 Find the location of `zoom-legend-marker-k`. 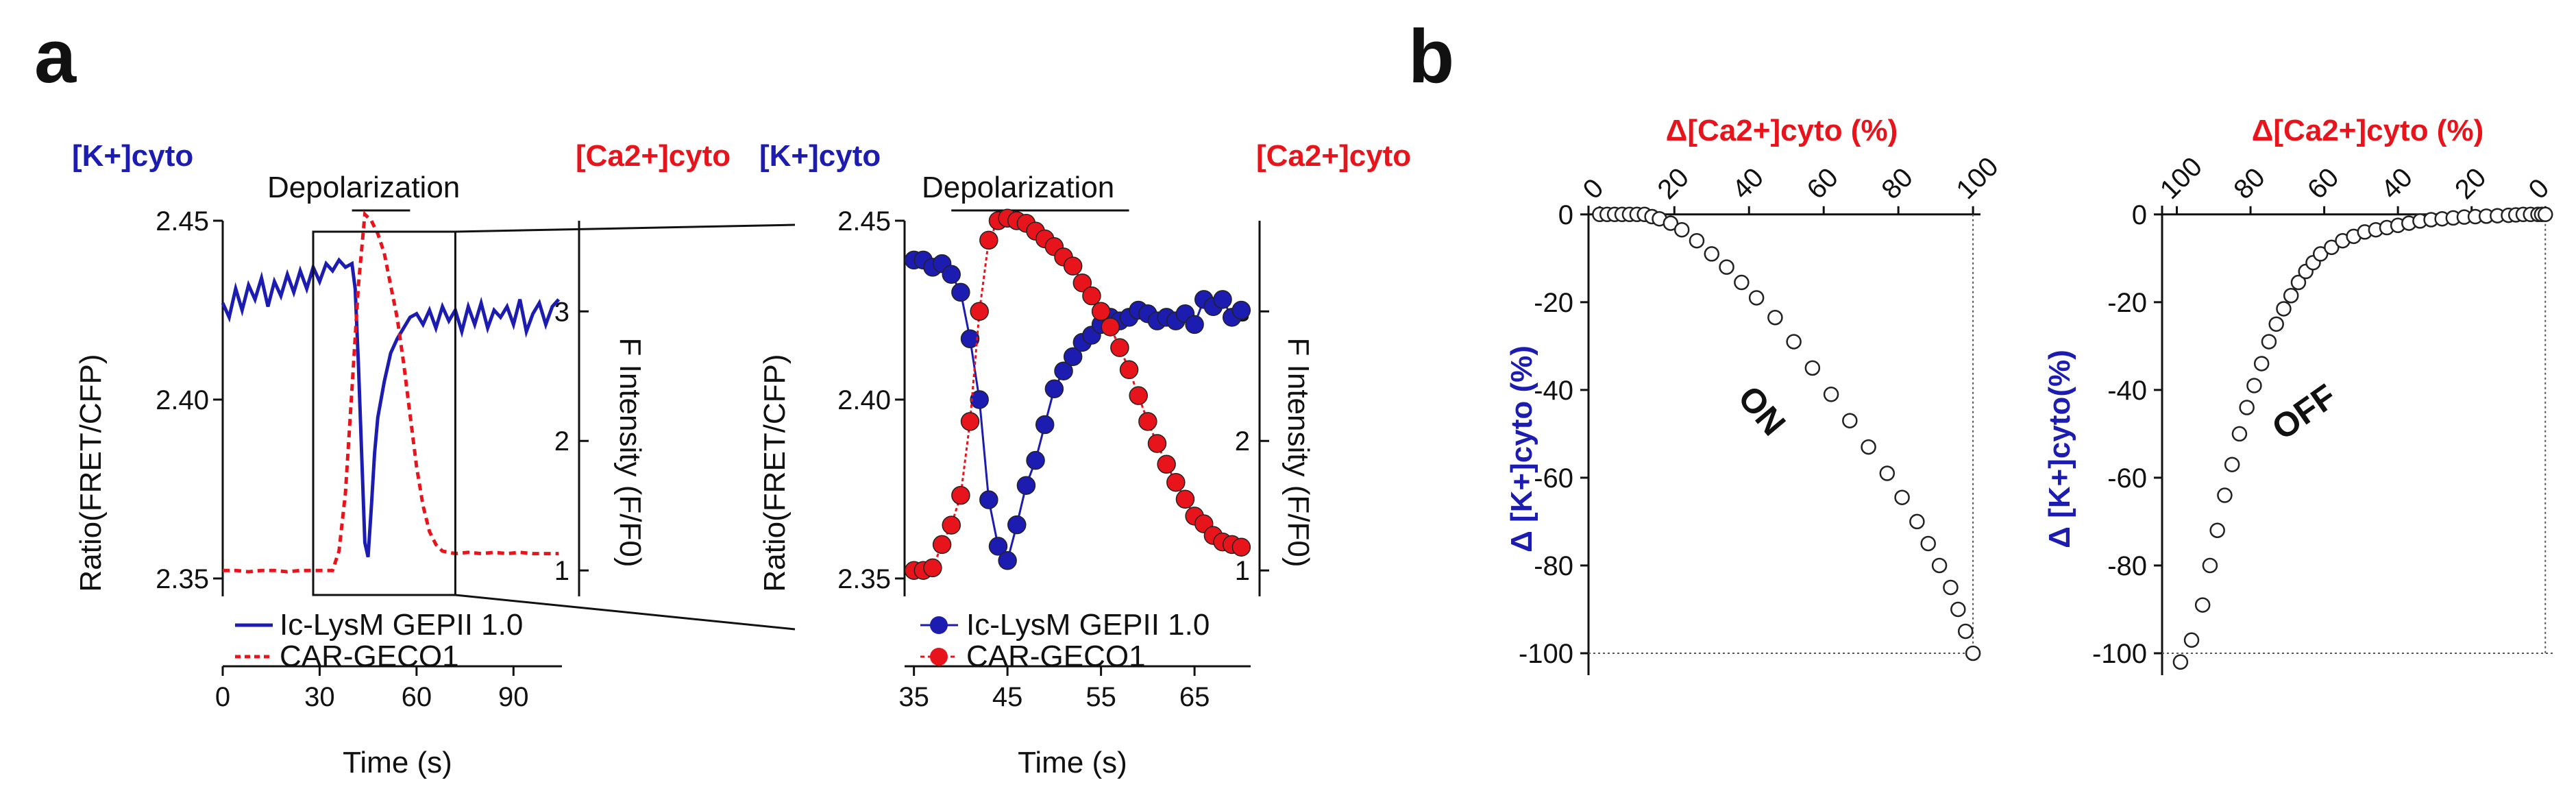

zoom-legend-marker-k is located at coordinates (939, 625).